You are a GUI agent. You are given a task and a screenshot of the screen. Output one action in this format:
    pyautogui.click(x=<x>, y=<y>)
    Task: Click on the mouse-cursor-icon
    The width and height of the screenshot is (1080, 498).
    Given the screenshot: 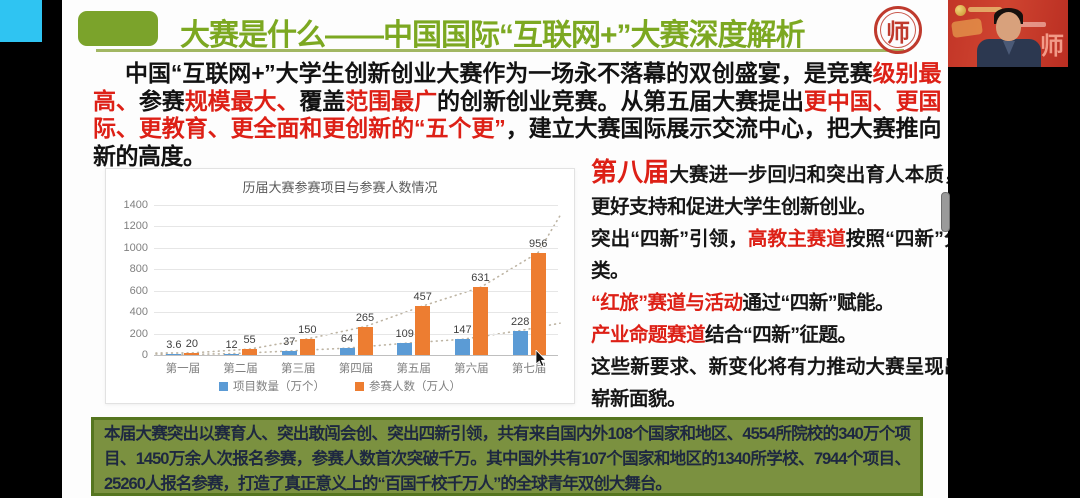 What is the action you would take?
    pyautogui.click(x=541, y=359)
    